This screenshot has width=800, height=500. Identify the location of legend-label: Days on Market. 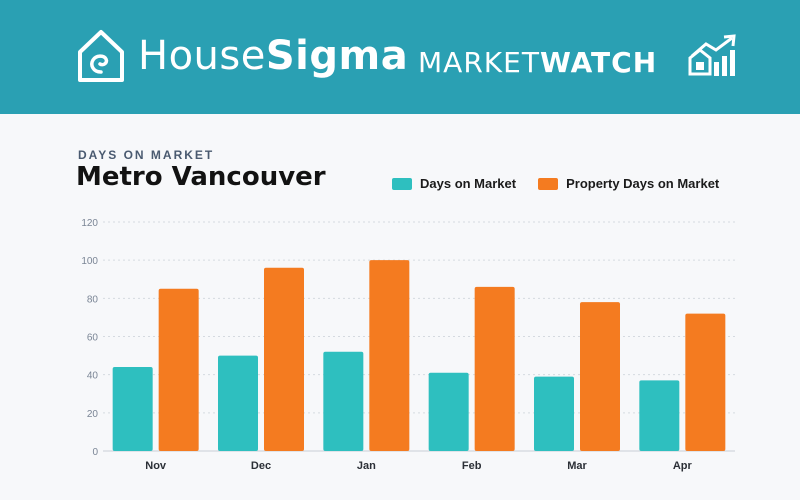
(468, 183).